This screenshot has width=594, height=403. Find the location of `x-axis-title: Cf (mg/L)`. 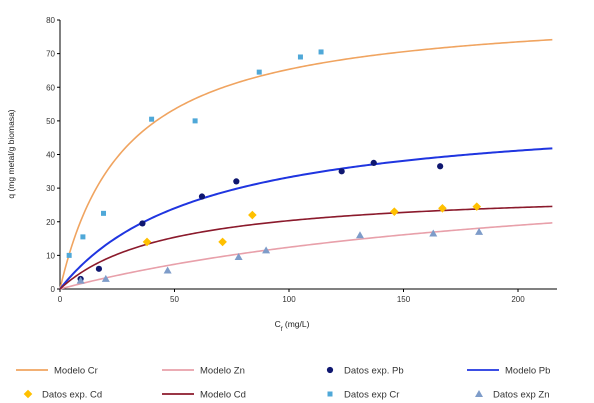

x-axis-title: Cf (mg/L) is located at coordinates (292, 326).